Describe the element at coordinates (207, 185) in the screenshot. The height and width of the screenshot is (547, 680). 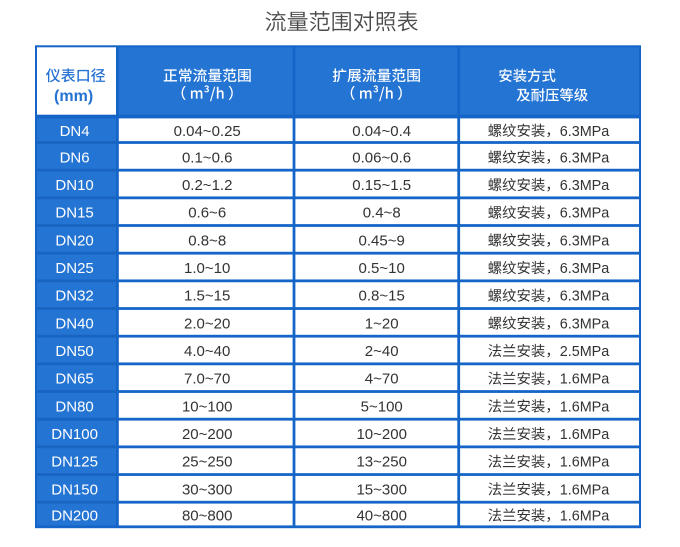
I see `svg-text: 0.2~1.2` at that location.